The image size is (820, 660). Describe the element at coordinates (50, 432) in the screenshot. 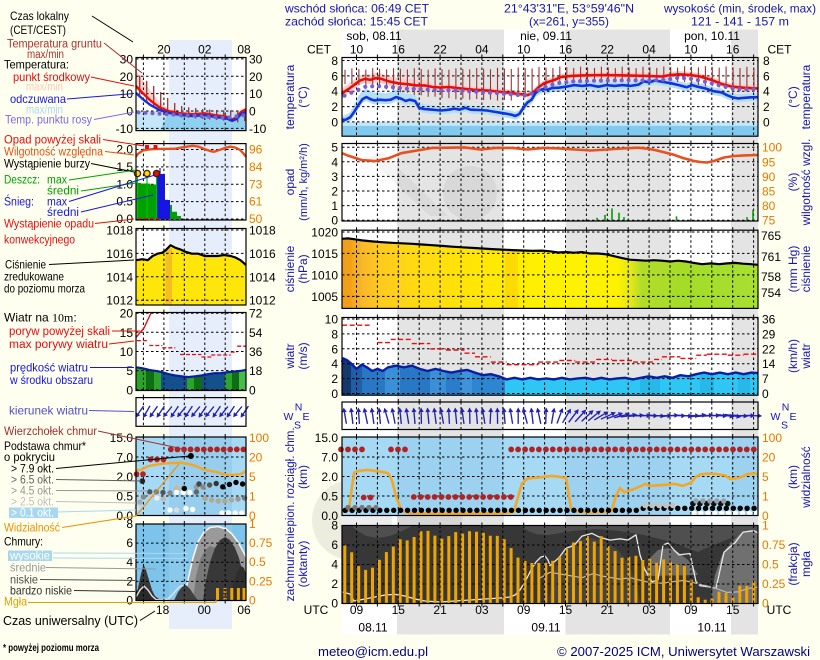

I see `svg-text: Wierzchołek chmur` at that location.